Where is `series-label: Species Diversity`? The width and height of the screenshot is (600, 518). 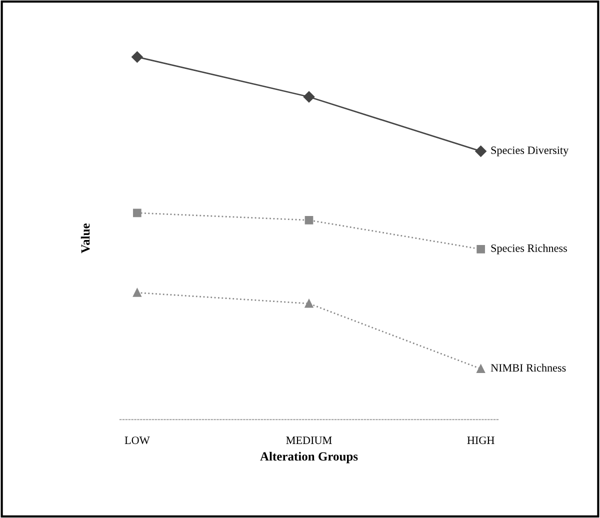 series-label: Species Diversity is located at coordinates (530, 151).